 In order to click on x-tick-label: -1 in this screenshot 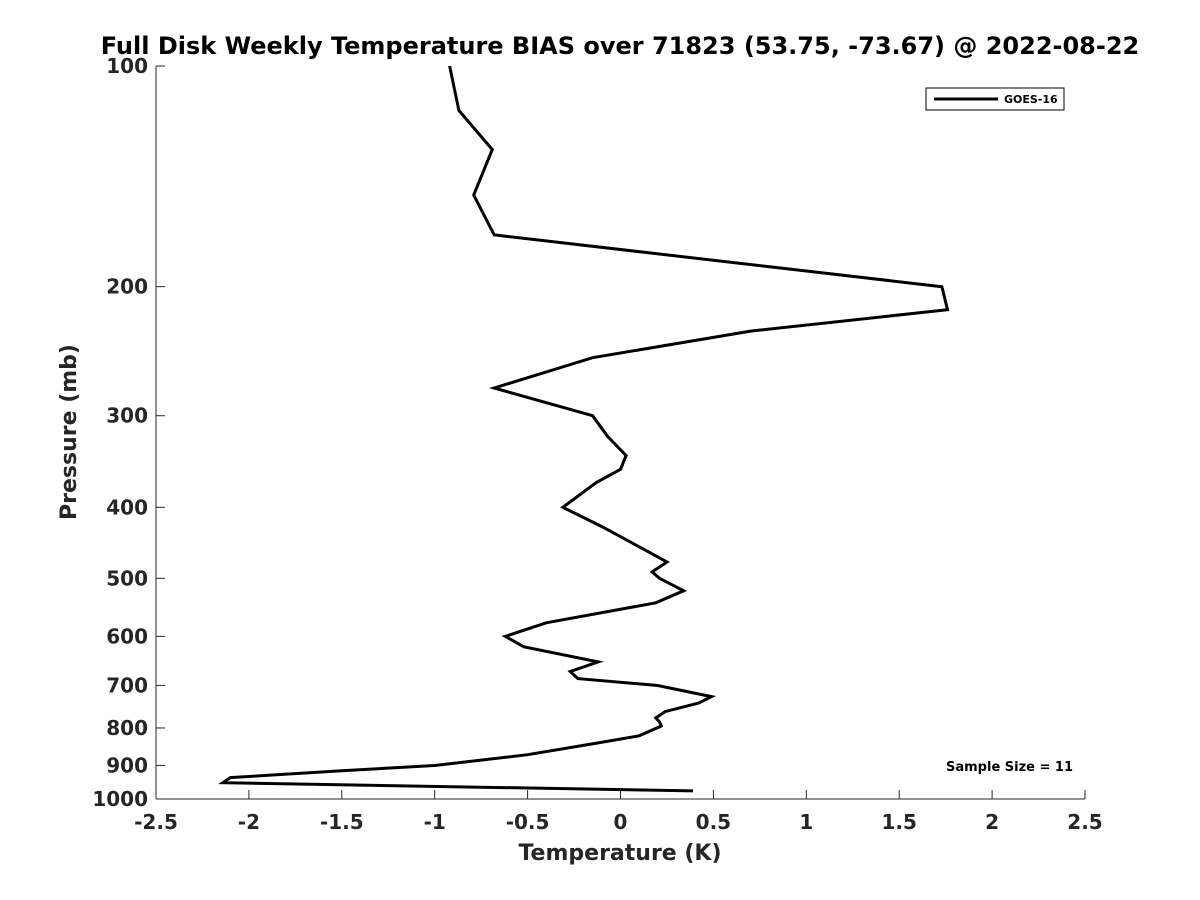, I will do `click(435, 822)`.